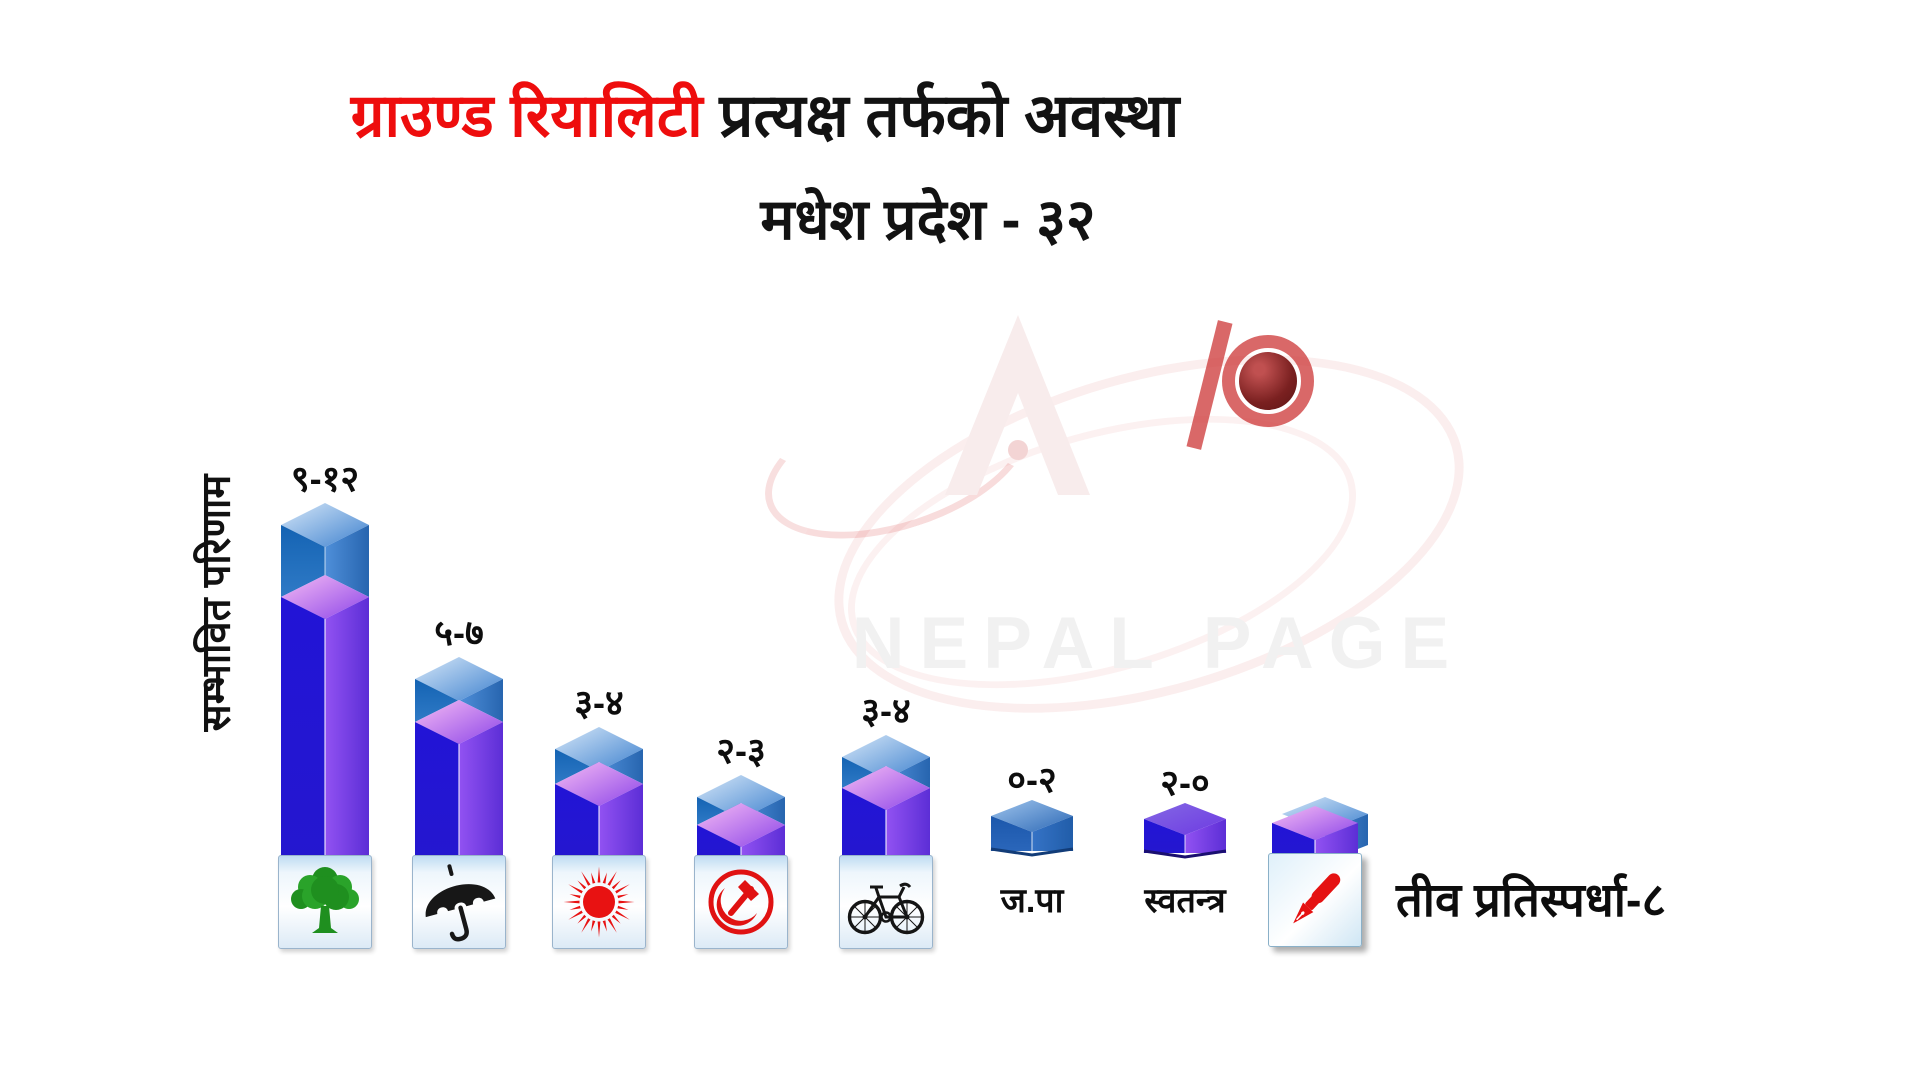 This screenshot has width=1920, height=1080. I want to click on title-highlight: ग्राउण्ड रियालिटी, so click(526, 115).